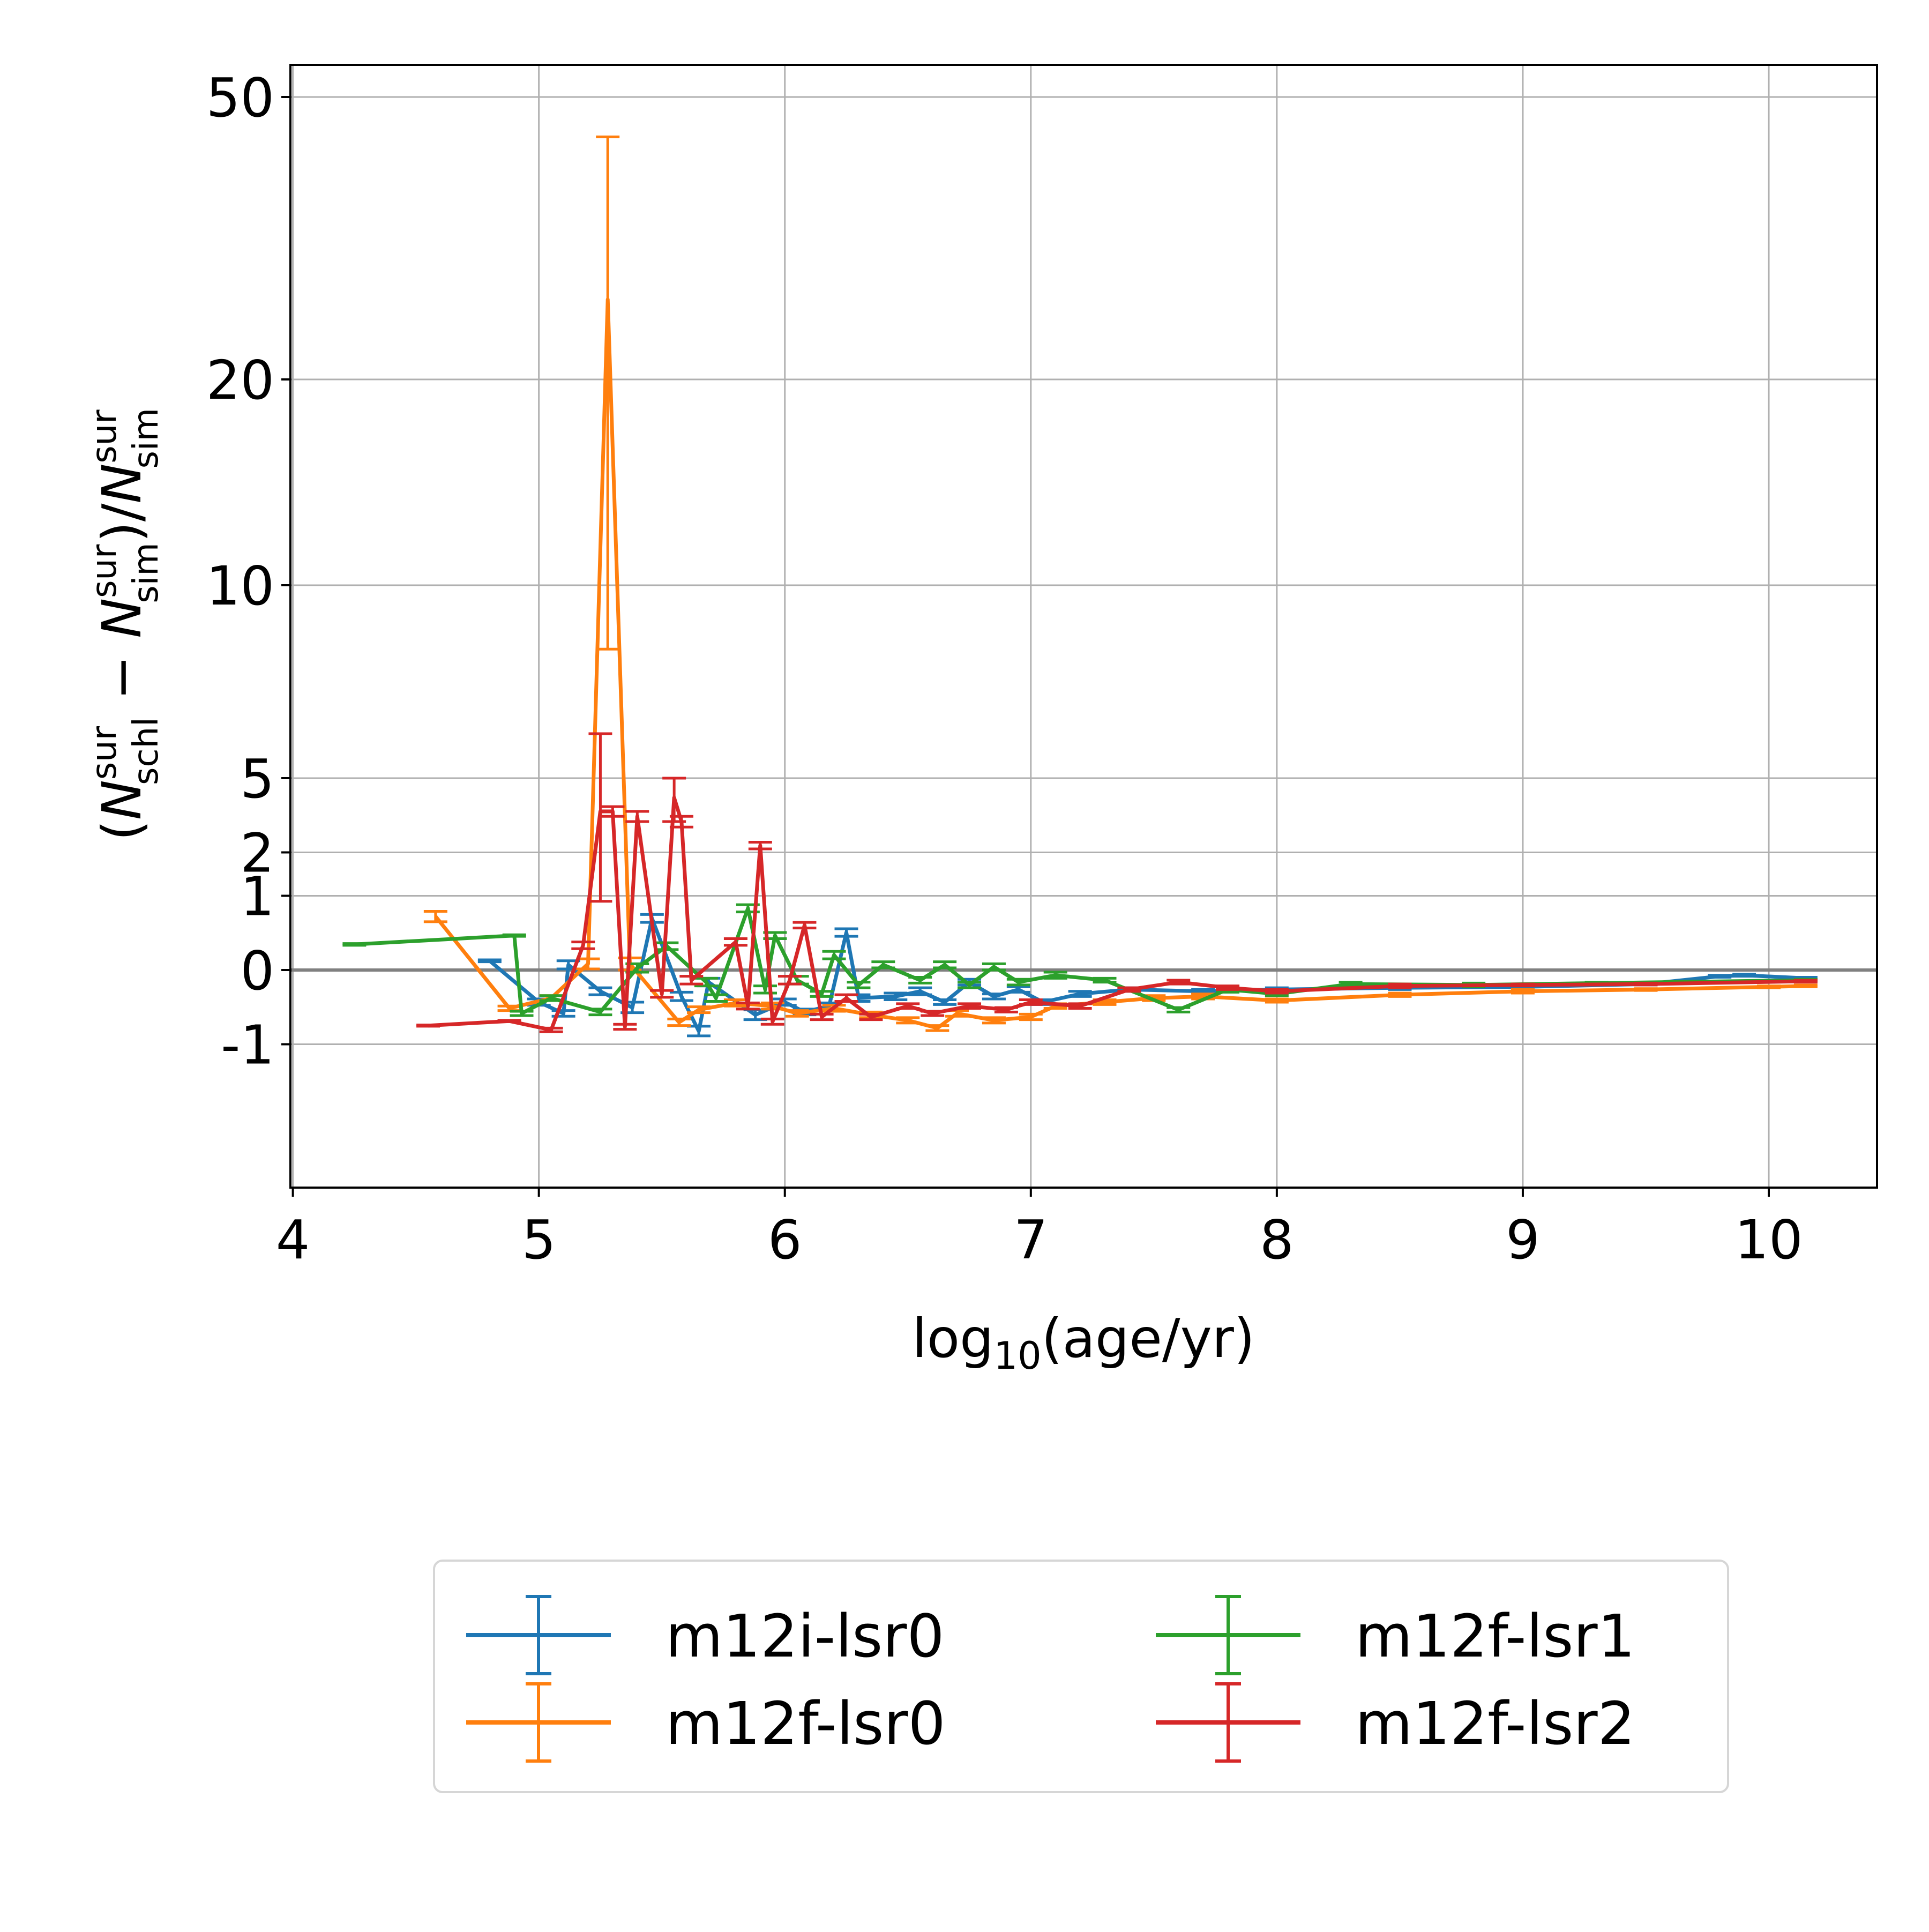  Describe the element at coordinates (257, 779) in the screenshot. I see `y-tick-label: 5` at that location.